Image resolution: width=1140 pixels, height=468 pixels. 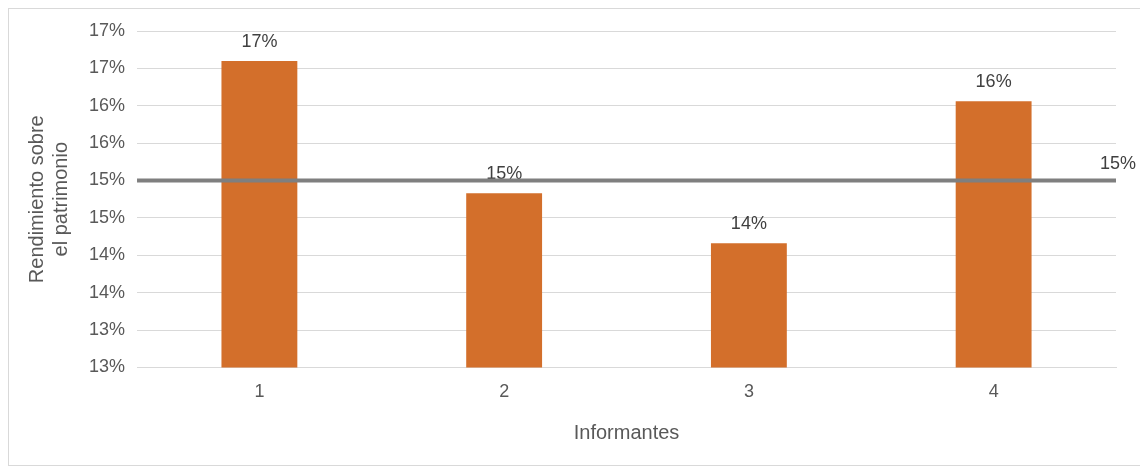 What do you see at coordinates (1118, 163) in the screenshot?
I see `ref-line-label: 15%` at bounding box center [1118, 163].